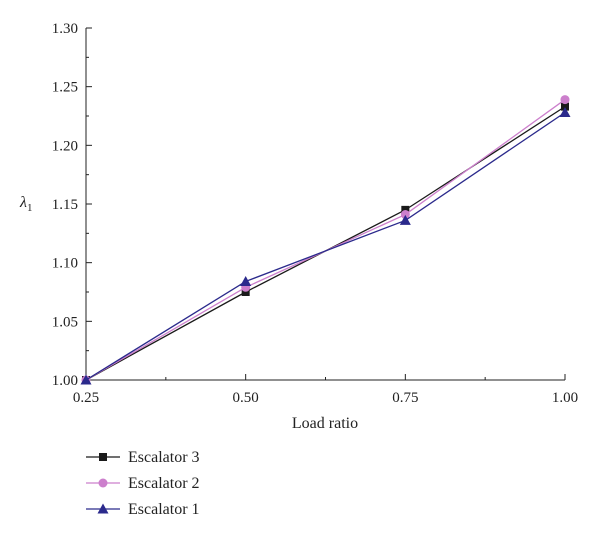 The height and width of the screenshot is (535, 600). I want to click on y-tick-label: 1.15, so click(65, 205).